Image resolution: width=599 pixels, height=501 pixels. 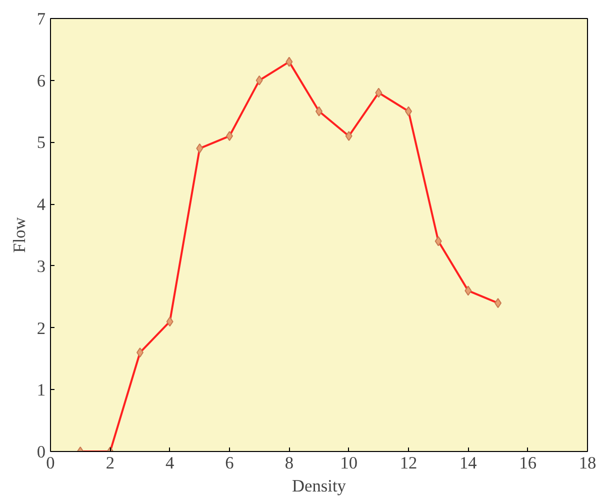 I want to click on y-tick-label: 2, so click(x=41, y=328).